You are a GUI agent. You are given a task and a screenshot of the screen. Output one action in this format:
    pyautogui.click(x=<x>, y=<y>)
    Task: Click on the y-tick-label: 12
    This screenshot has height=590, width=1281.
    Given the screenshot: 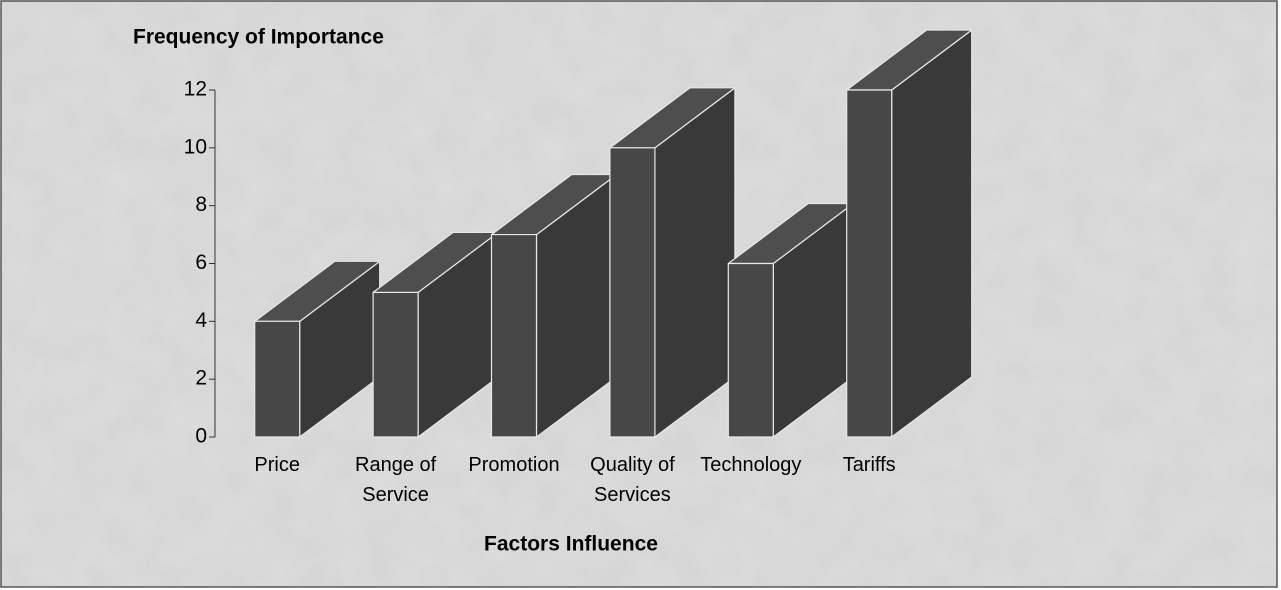 What is the action you would take?
    pyautogui.click(x=195, y=89)
    